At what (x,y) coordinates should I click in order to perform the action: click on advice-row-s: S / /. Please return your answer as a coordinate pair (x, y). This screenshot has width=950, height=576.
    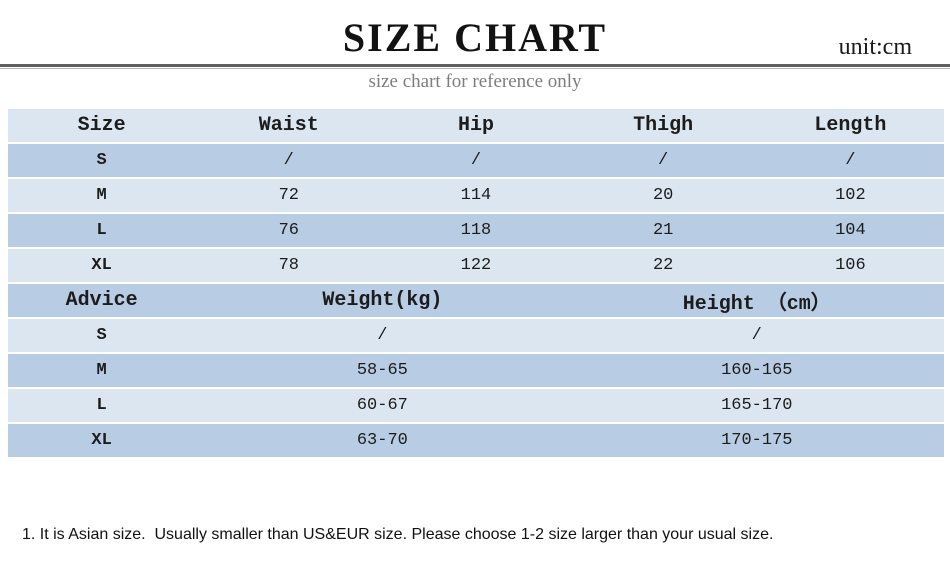
    Looking at the image, I should click on (476, 335).